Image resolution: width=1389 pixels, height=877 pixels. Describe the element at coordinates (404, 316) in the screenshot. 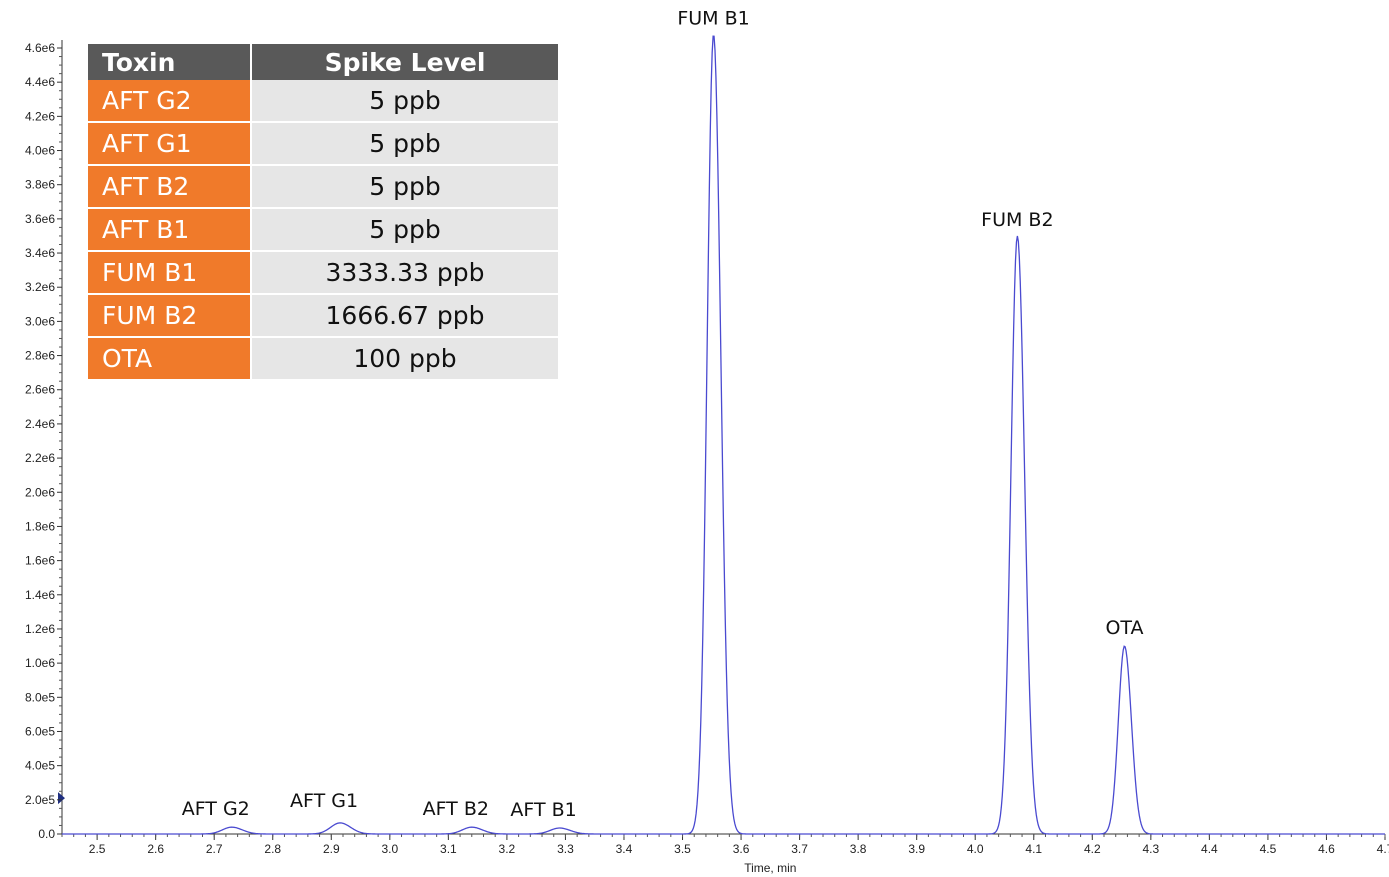

I see `spike-level-cell: 1666.67 ppb` at that location.